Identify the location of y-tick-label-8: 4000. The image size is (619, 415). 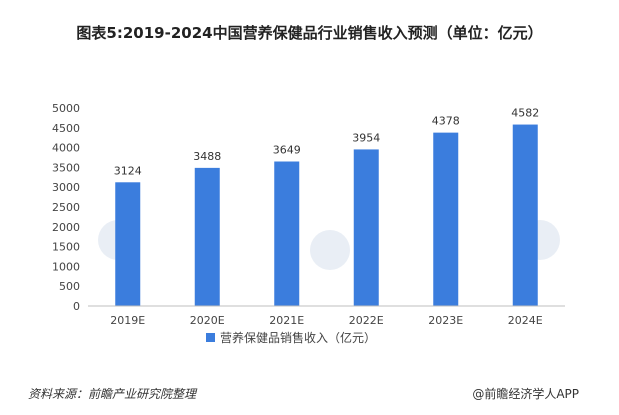
(66, 148).